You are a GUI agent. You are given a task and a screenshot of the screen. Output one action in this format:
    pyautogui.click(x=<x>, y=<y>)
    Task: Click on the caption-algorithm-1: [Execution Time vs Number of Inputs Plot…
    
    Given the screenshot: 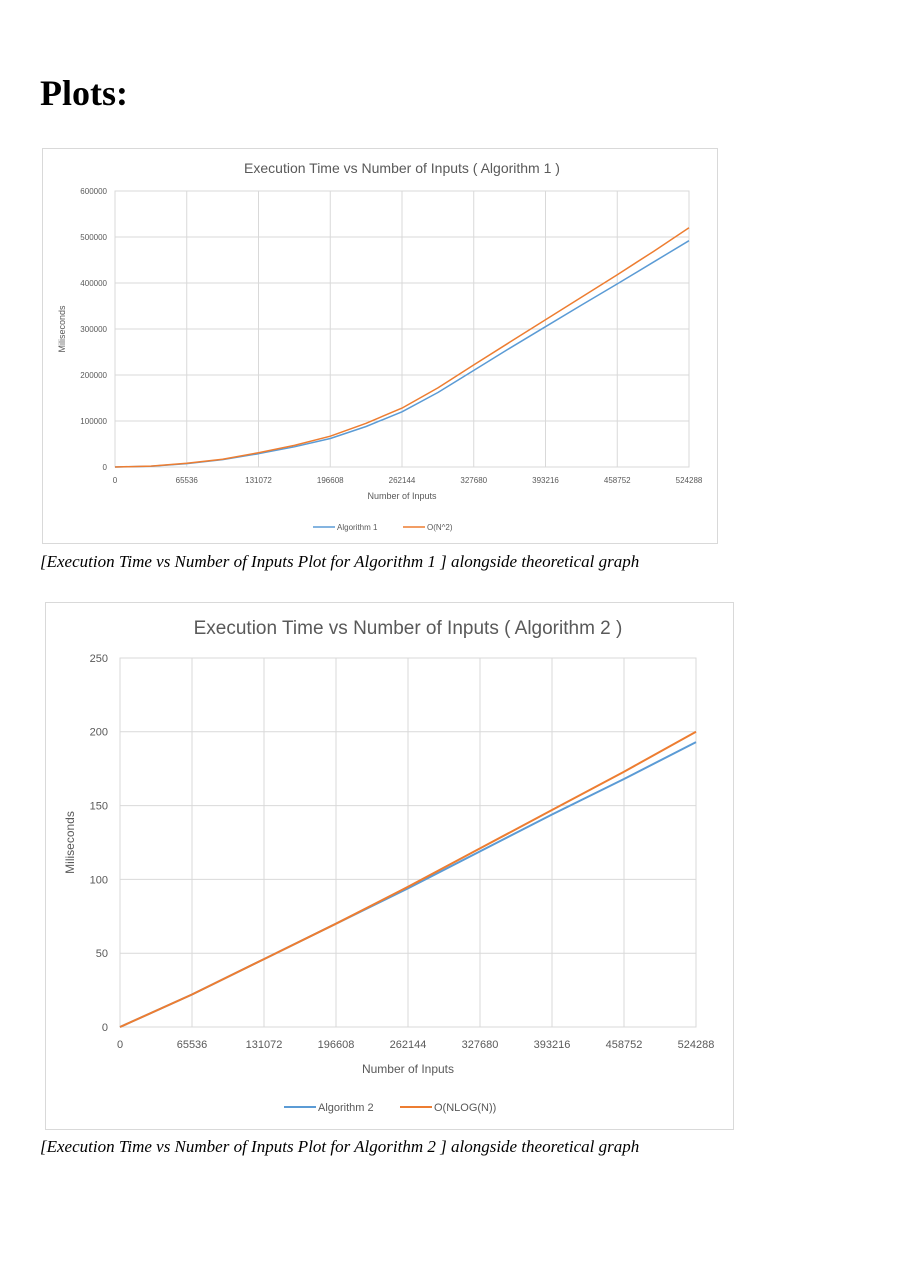 What is the action you would take?
    pyautogui.click(x=340, y=561)
    